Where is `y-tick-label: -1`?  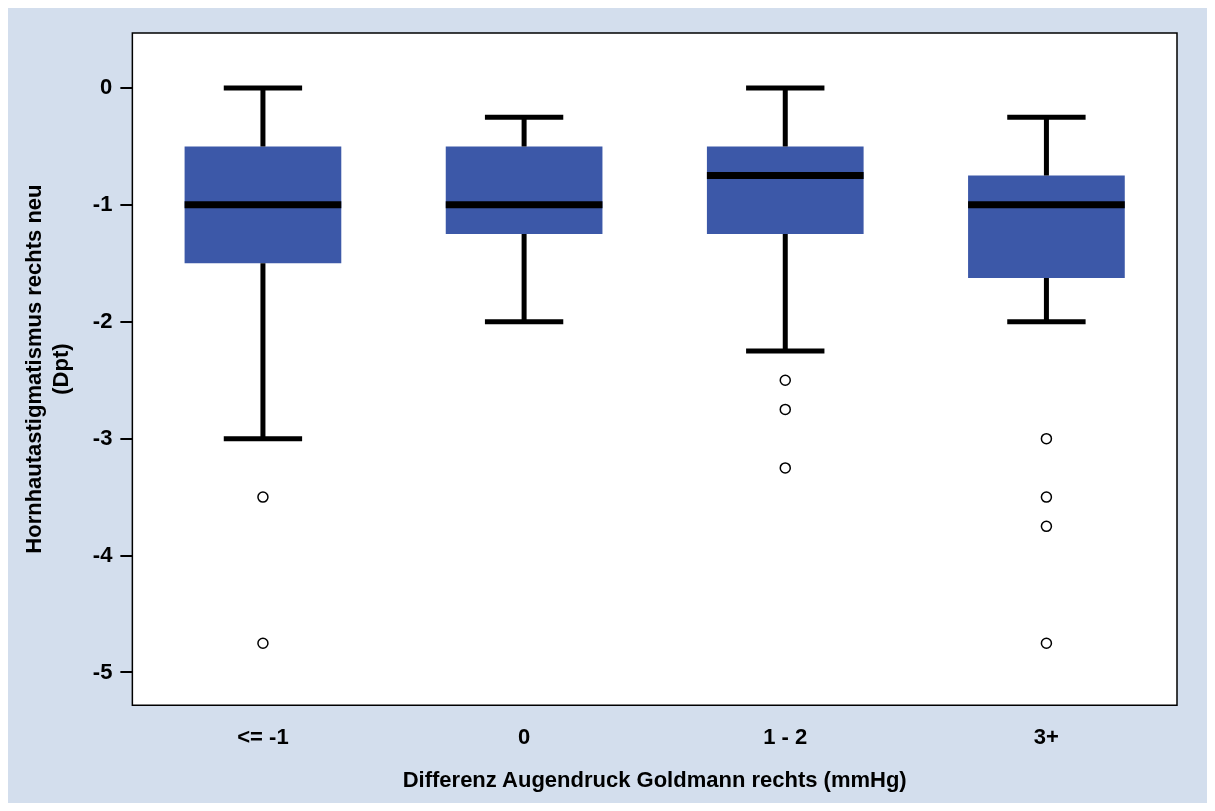 y-tick-label: -1 is located at coordinates (102, 203).